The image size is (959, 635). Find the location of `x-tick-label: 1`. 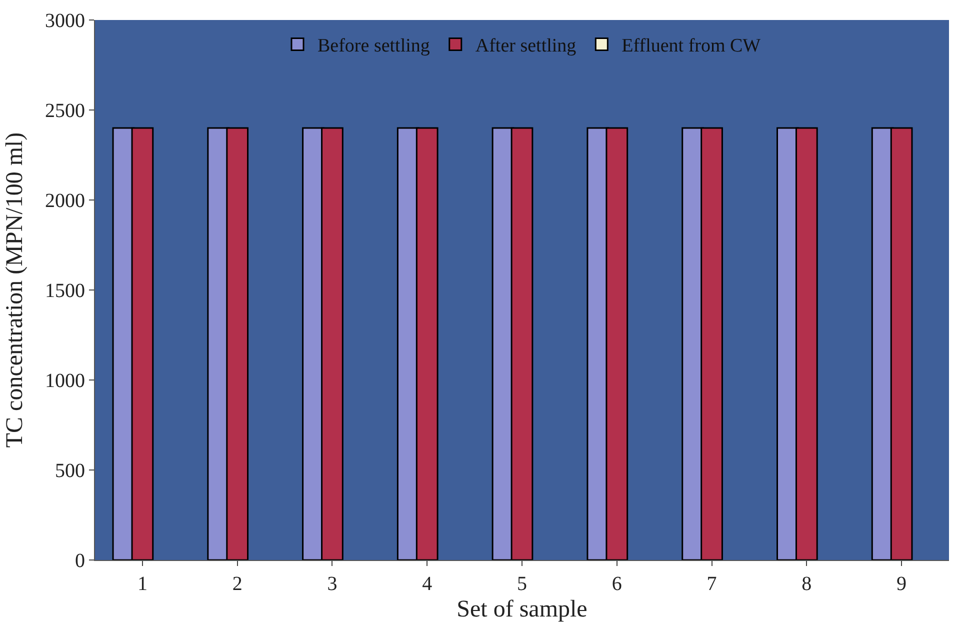

x-tick-label: 1 is located at coordinates (142, 584).